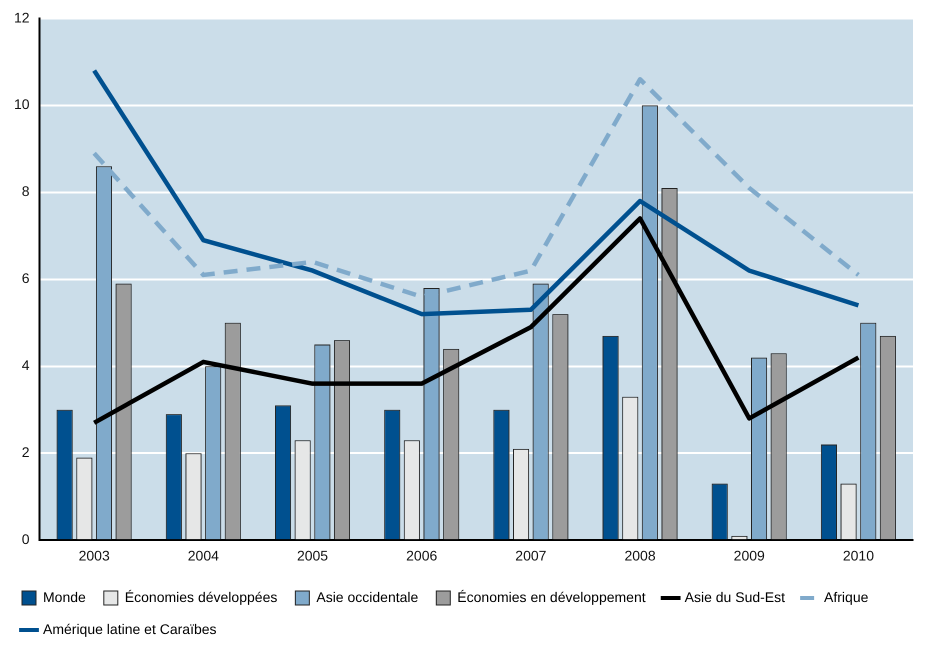 This screenshot has width=933, height=651. Describe the element at coordinates (94, 555) in the screenshot. I see `x-tick-label: 2003` at that location.